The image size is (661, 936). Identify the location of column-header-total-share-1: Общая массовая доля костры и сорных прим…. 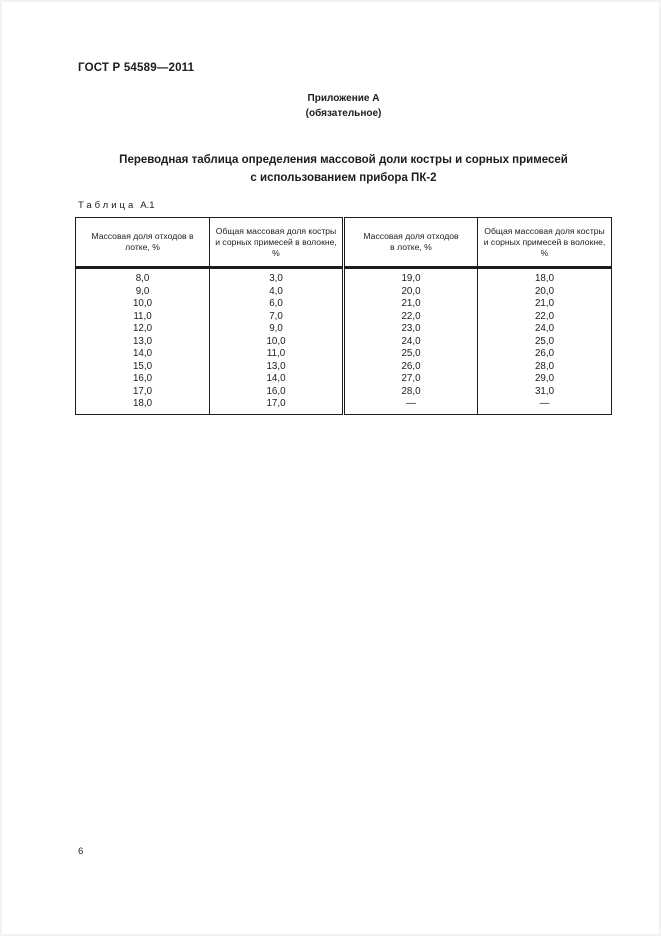
(276, 243).